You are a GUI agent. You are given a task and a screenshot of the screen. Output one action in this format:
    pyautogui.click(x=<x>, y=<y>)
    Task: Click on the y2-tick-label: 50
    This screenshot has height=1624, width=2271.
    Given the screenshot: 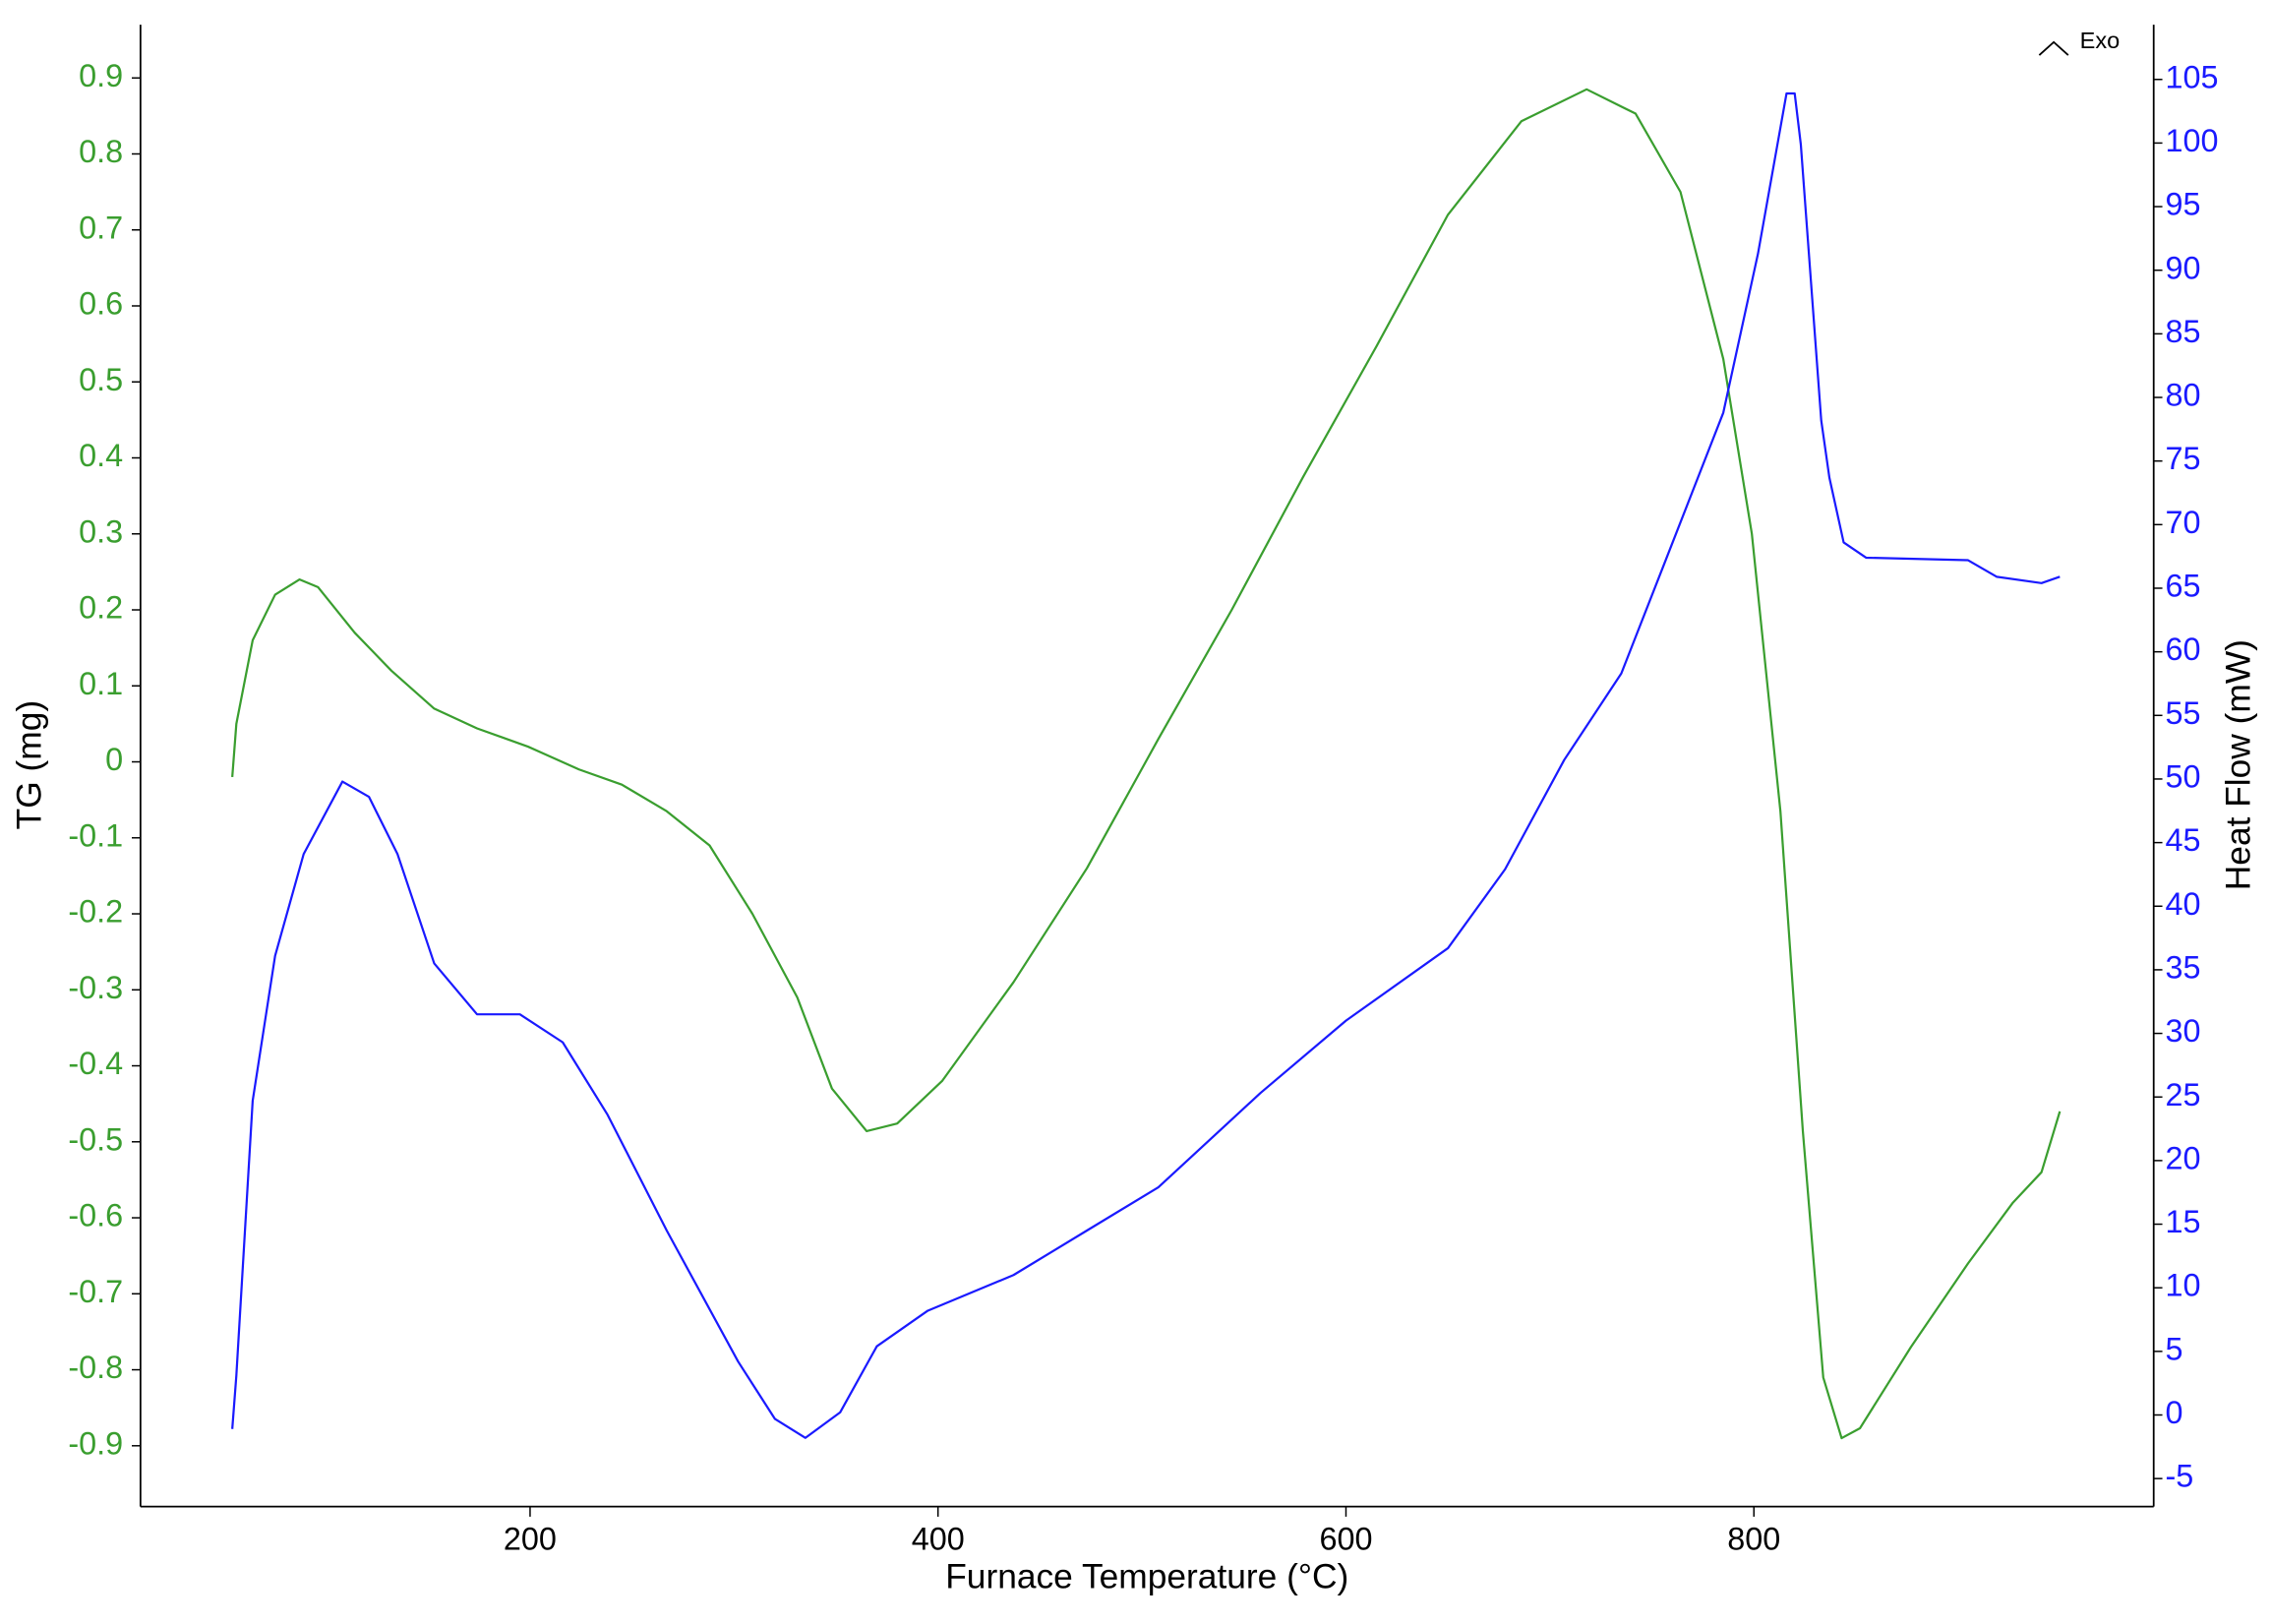 What is the action you would take?
    pyautogui.click(x=2183, y=777)
    